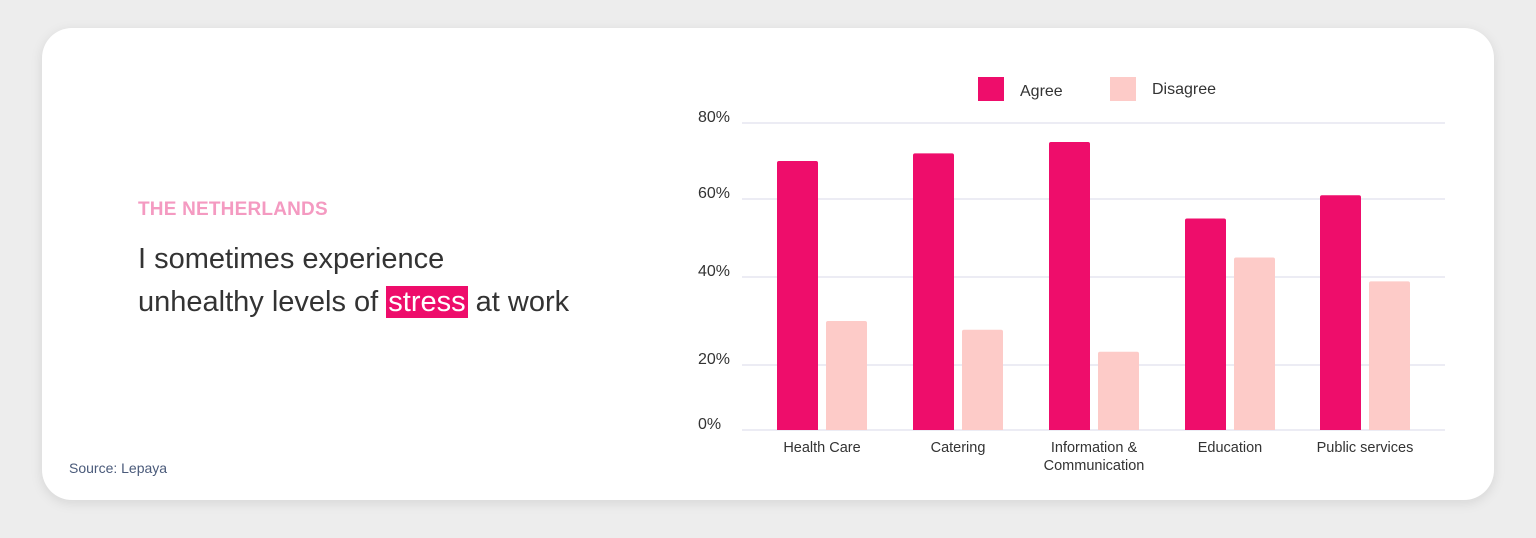 Image resolution: width=1536 pixels, height=538 pixels. I want to click on y-axis-ticks: 0% 20% 40% 60% 80%, so click(714, 271).